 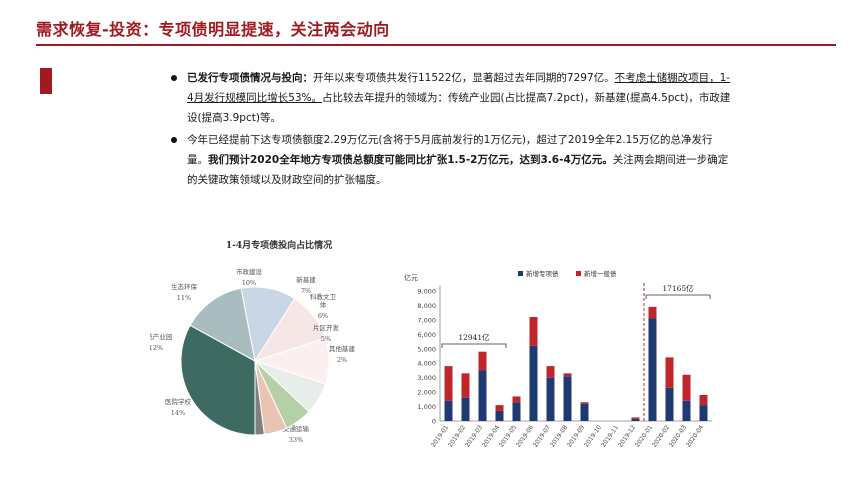 I want to click on pie-slice-percent: 5%, so click(x=326, y=339).